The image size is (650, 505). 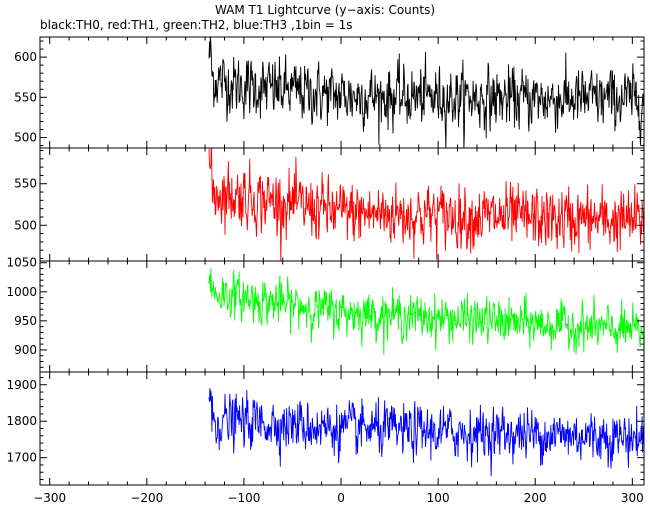 What do you see at coordinates (426, 312) in the screenshot?
I see `series-line-th2` at bounding box center [426, 312].